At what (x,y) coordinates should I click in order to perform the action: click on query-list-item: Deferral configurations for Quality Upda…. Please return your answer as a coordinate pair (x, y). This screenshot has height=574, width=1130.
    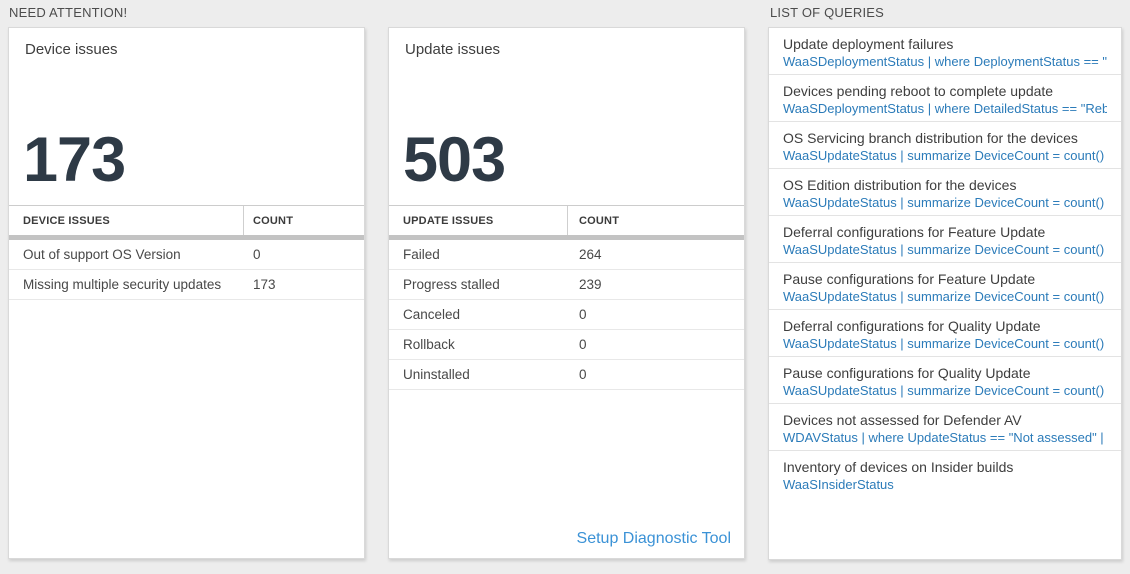
    Looking at the image, I should click on (945, 333).